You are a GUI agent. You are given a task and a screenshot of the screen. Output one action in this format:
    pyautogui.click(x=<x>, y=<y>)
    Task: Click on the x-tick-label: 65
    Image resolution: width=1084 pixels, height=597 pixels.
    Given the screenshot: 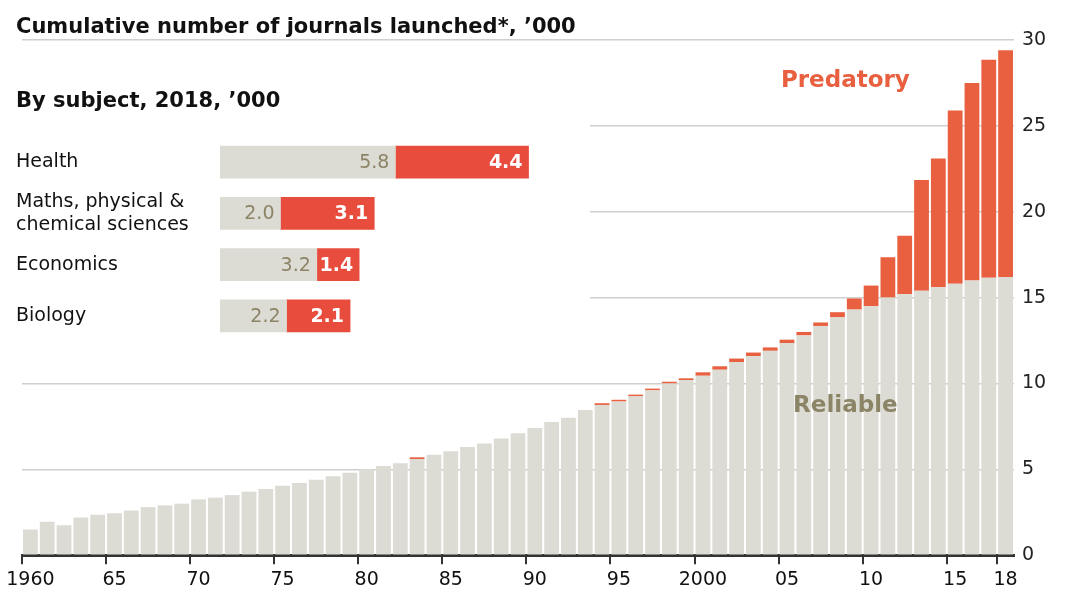 What is the action you would take?
    pyautogui.click(x=114, y=577)
    